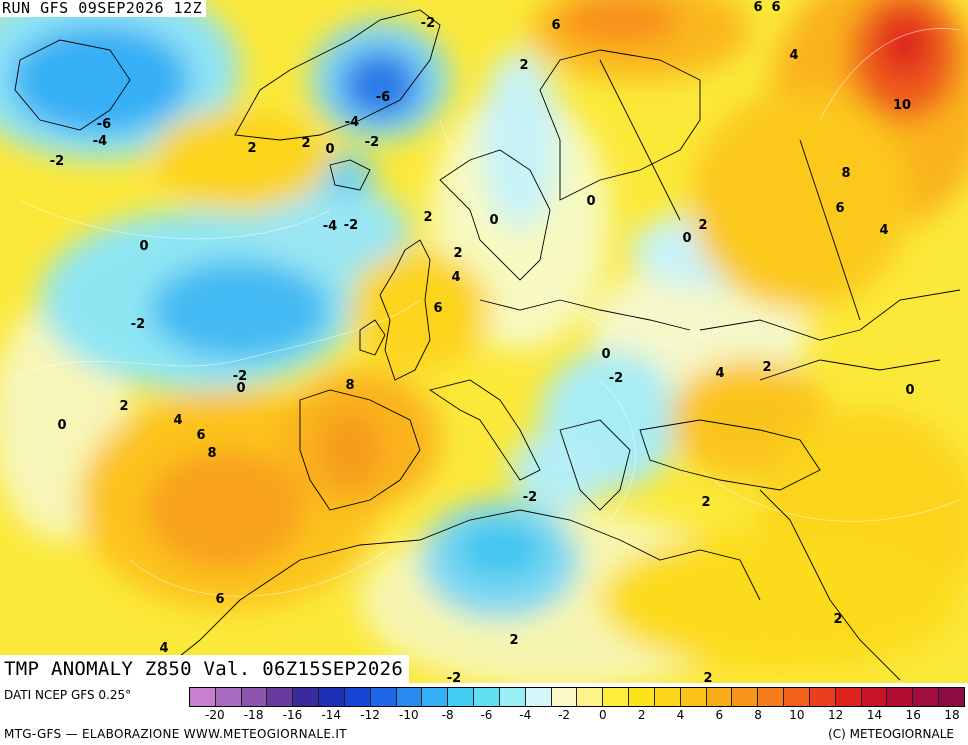 Image resolution: width=968 pixels, height=745 pixels. Describe the element at coordinates (564, 715) in the screenshot. I see `legend-tick-label: -2` at that location.